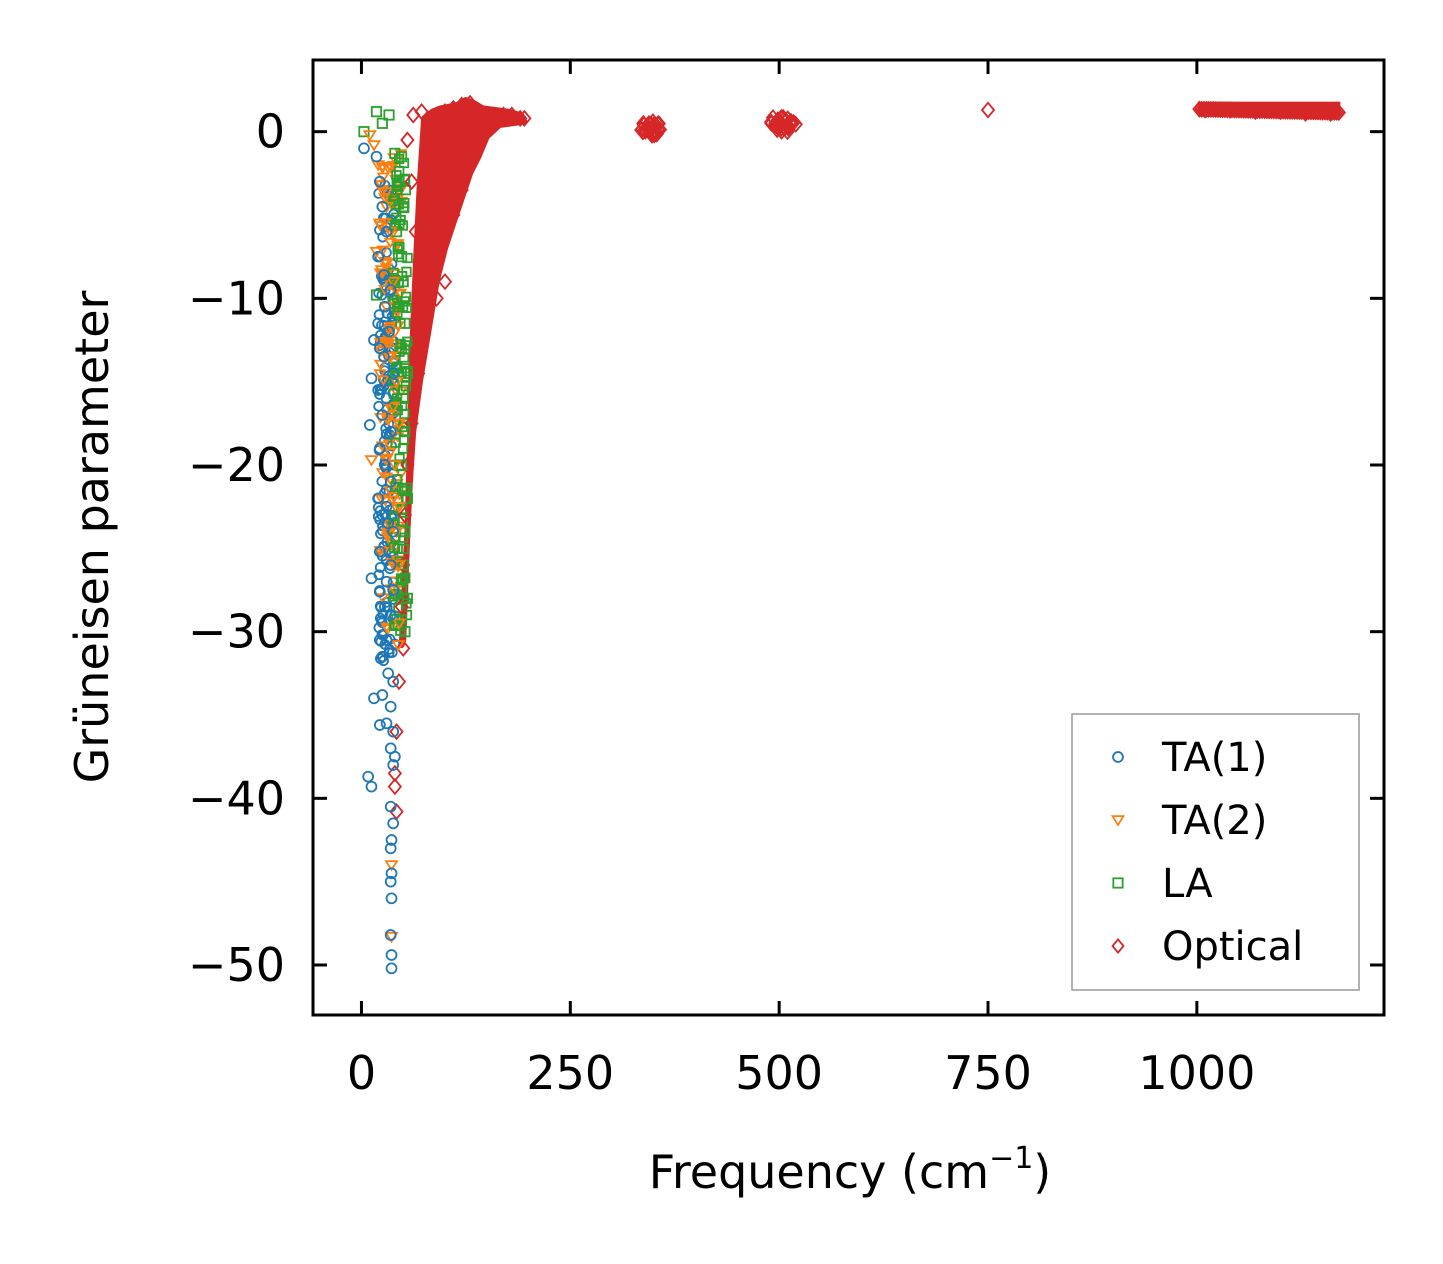 This screenshot has height=1264, width=1443. What do you see at coordinates (779, 1073) in the screenshot?
I see `x-tick-label: 500` at bounding box center [779, 1073].